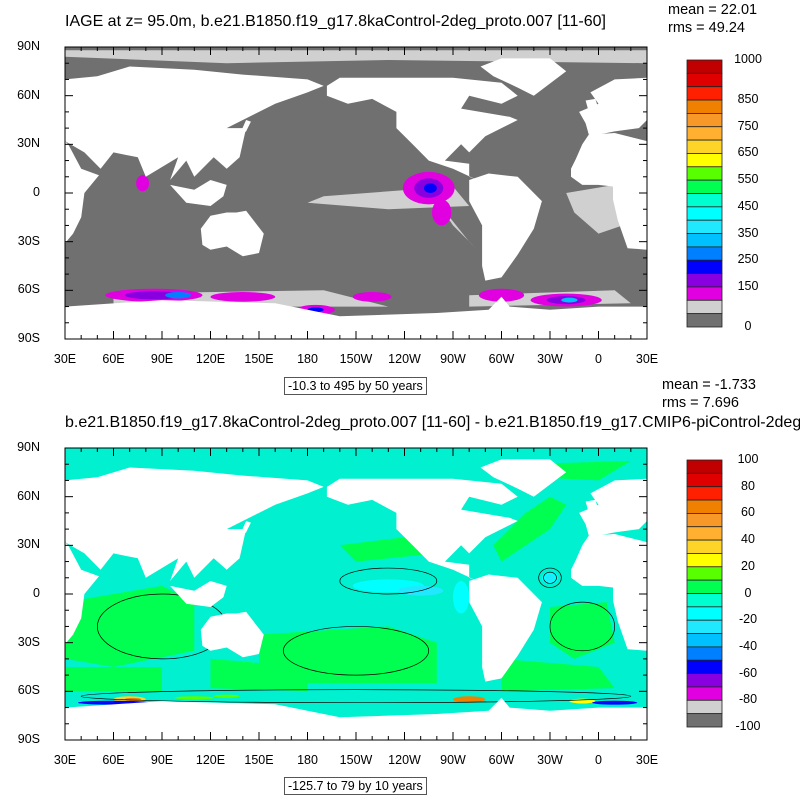 This screenshot has height=800, width=800. I want to click on lon-label: 90E, so click(162, 359).